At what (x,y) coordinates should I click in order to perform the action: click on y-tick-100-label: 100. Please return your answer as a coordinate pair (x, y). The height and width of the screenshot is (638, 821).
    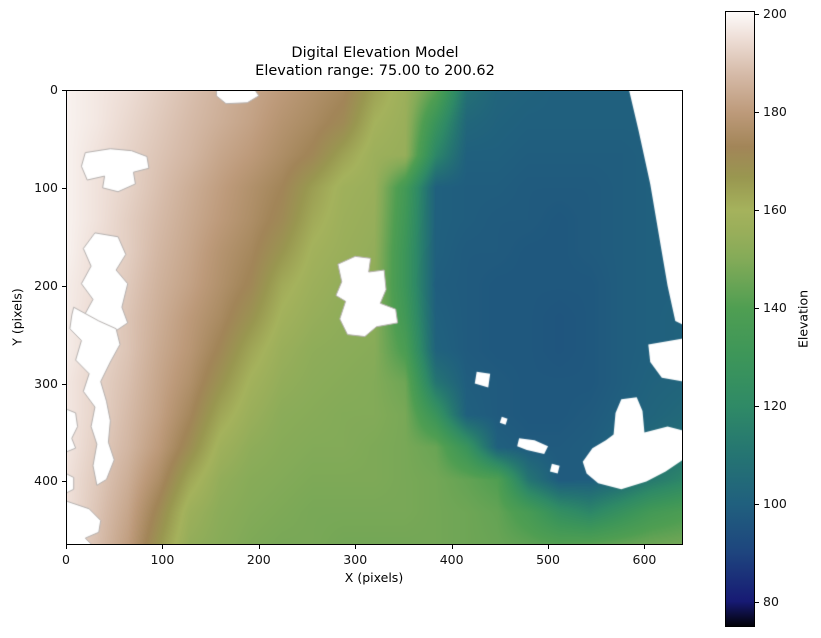
    Looking at the image, I should click on (46, 187).